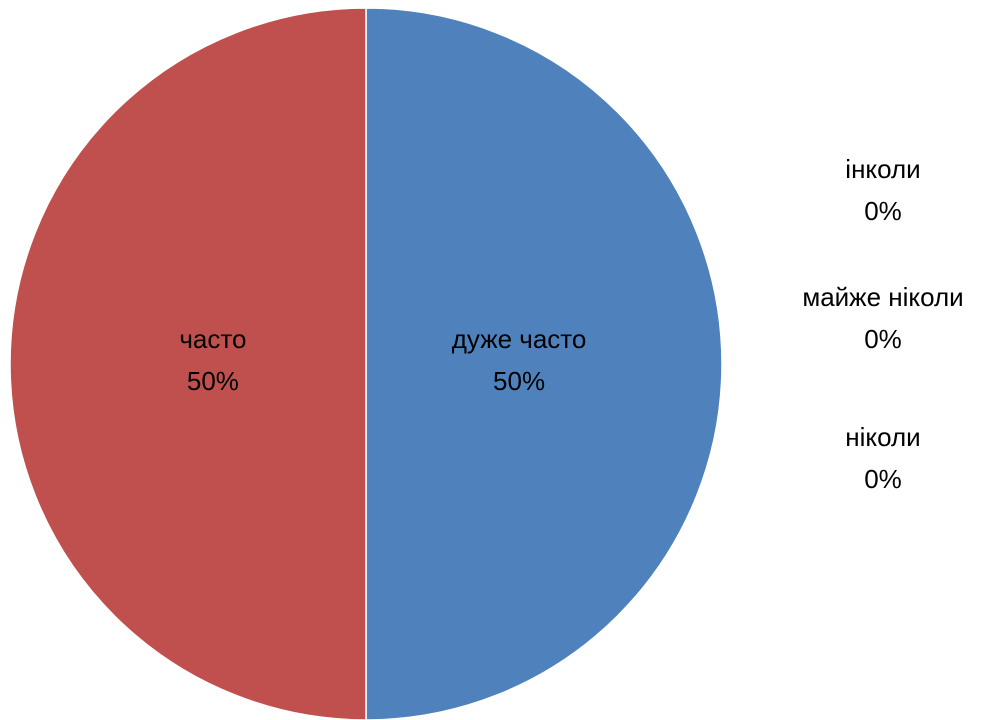 This screenshot has width=998, height=720. What do you see at coordinates (882, 297) in the screenshot?
I see `slice-label-майже-ніколи: майже ніколи` at bounding box center [882, 297].